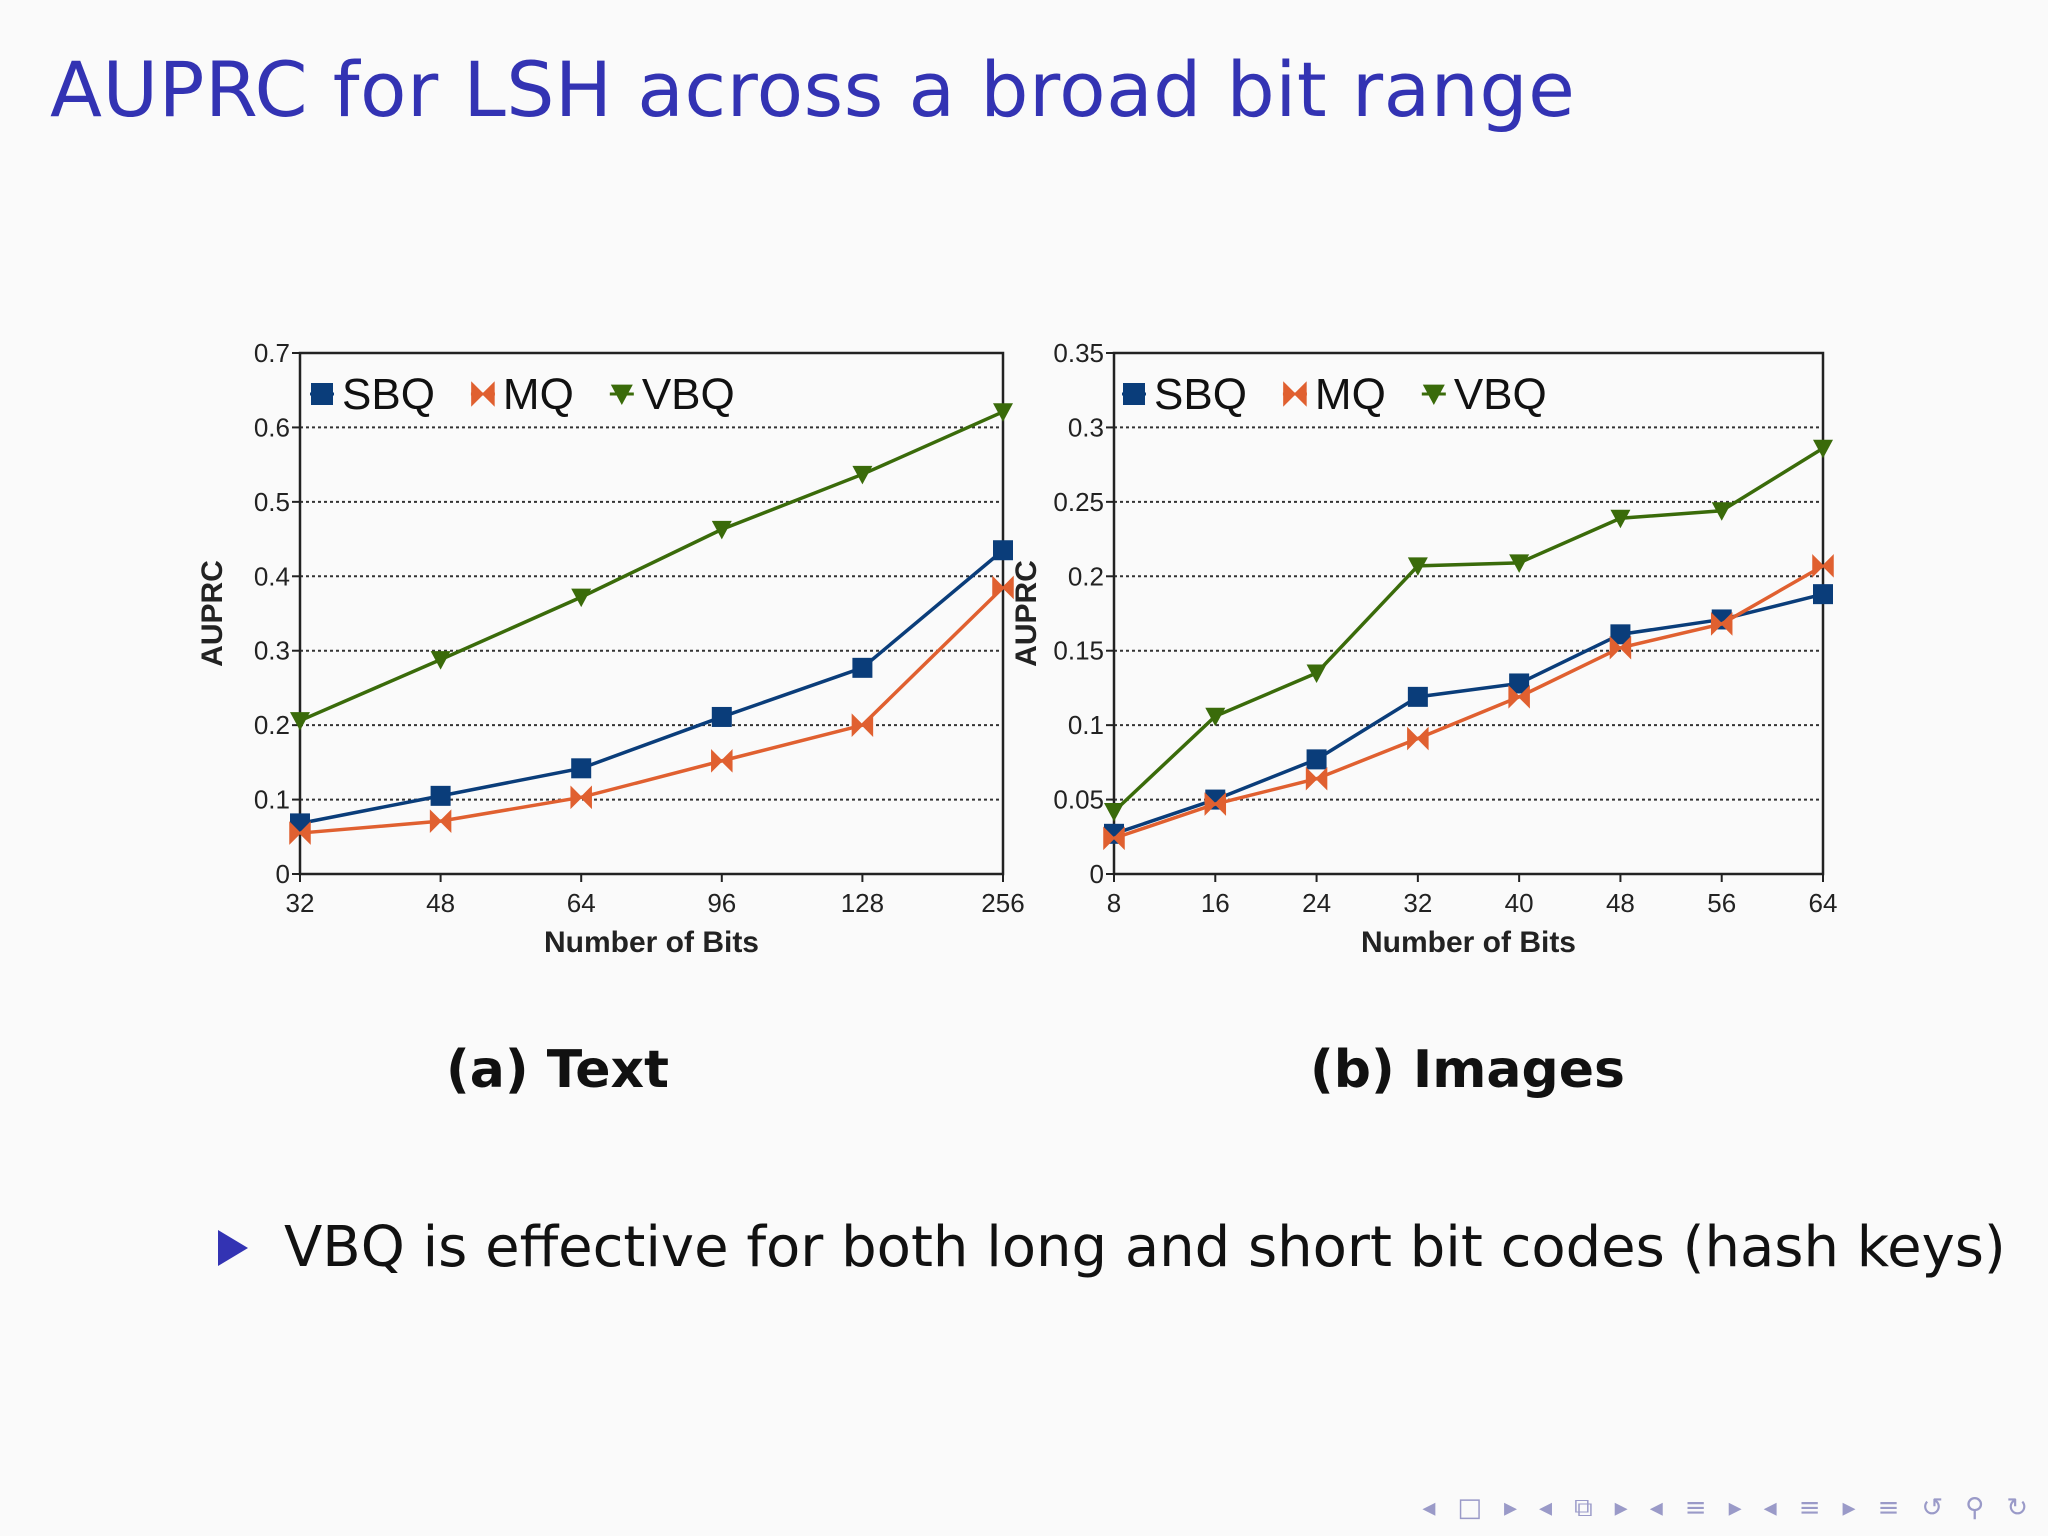 The height and width of the screenshot is (1536, 2048). What do you see at coordinates (651, 942) in the screenshot?
I see `x-axis-label: Number of Bits` at bounding box center [651, 942].